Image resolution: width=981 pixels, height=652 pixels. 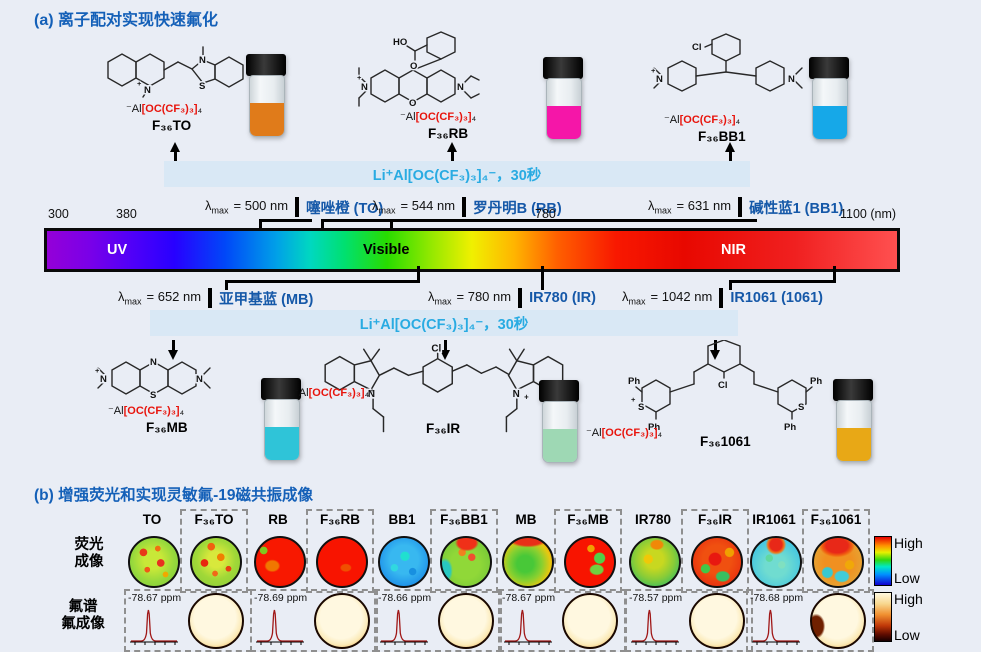 What do you see at coordinates (722, 298) in the screenshot?
I see `lambda-label-ir1061: λmax = 1042 nm IR1061 (1061)` at bounding box center [722, 298].